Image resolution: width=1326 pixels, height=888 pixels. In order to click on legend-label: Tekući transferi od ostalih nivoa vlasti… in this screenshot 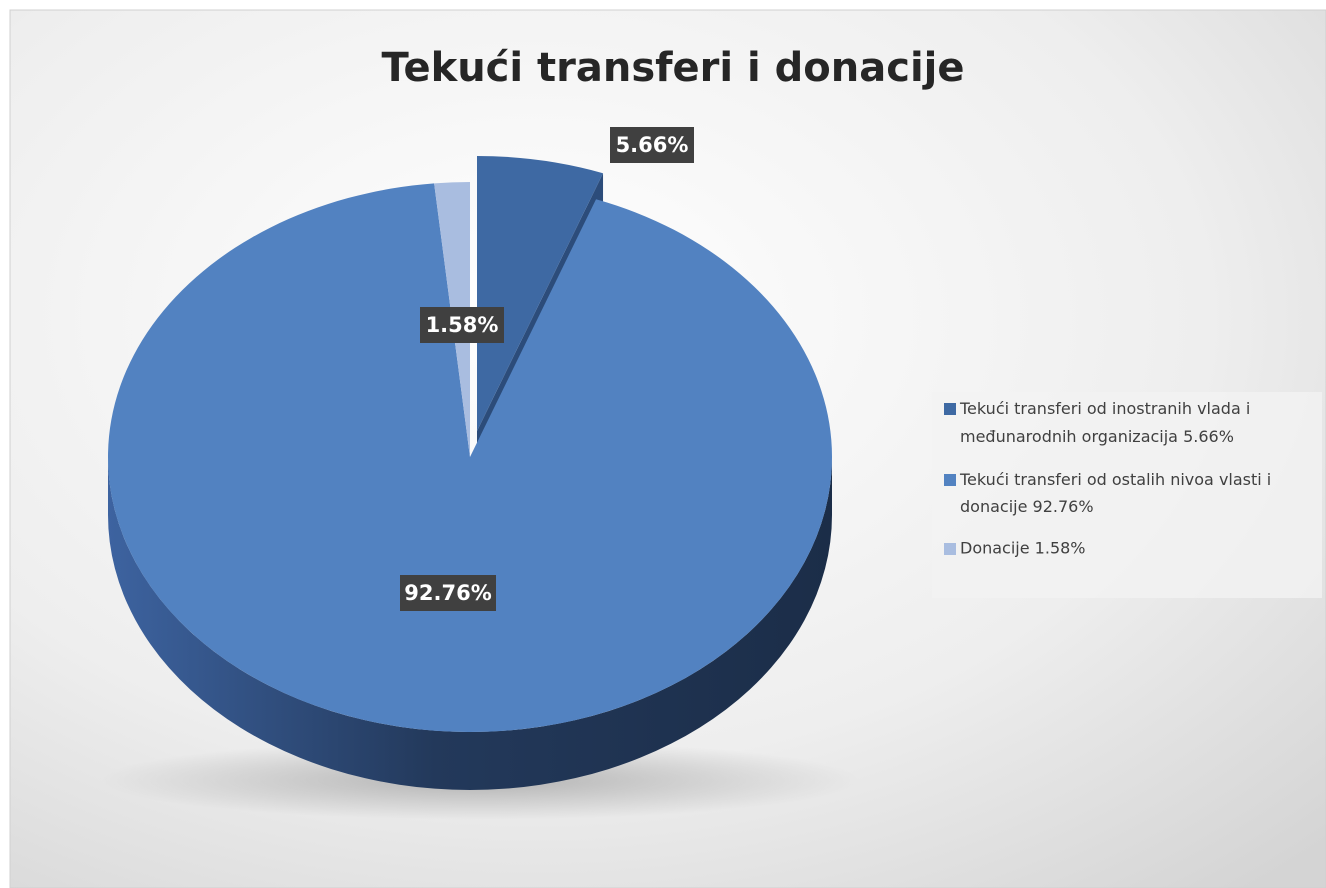, I will do `click(1115, 493)`.